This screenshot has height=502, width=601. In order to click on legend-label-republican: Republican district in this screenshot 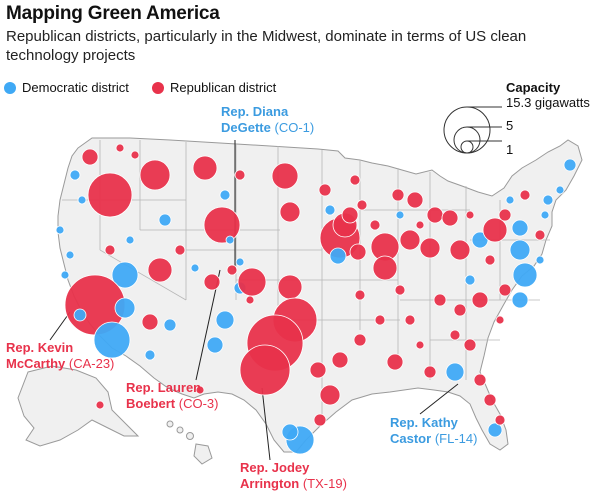, I will do `click(223, 87)`.